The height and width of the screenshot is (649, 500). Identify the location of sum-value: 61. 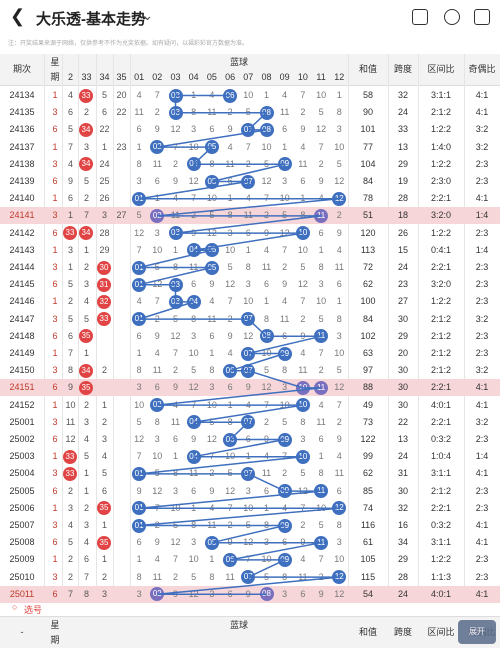
(367, 542).